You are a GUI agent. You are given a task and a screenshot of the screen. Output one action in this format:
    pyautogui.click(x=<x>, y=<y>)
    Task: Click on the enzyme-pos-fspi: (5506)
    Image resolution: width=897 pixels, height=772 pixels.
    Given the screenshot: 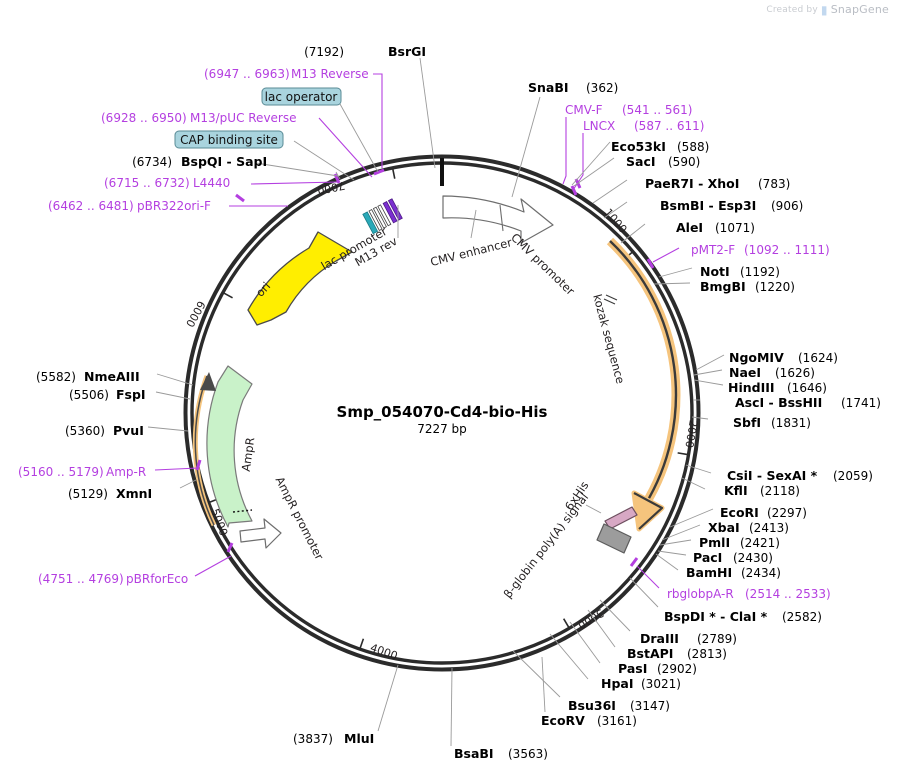 What is the action you would take?
    pyautogui.click(x=89, y=395)
    